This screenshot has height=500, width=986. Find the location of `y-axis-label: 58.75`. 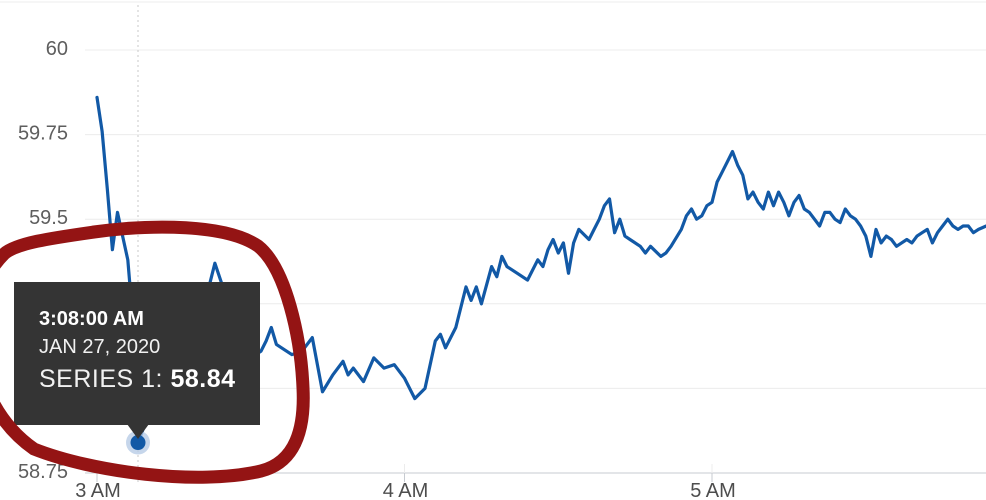

y-axis-label: 58.75 is located at coordinates (43, 472).